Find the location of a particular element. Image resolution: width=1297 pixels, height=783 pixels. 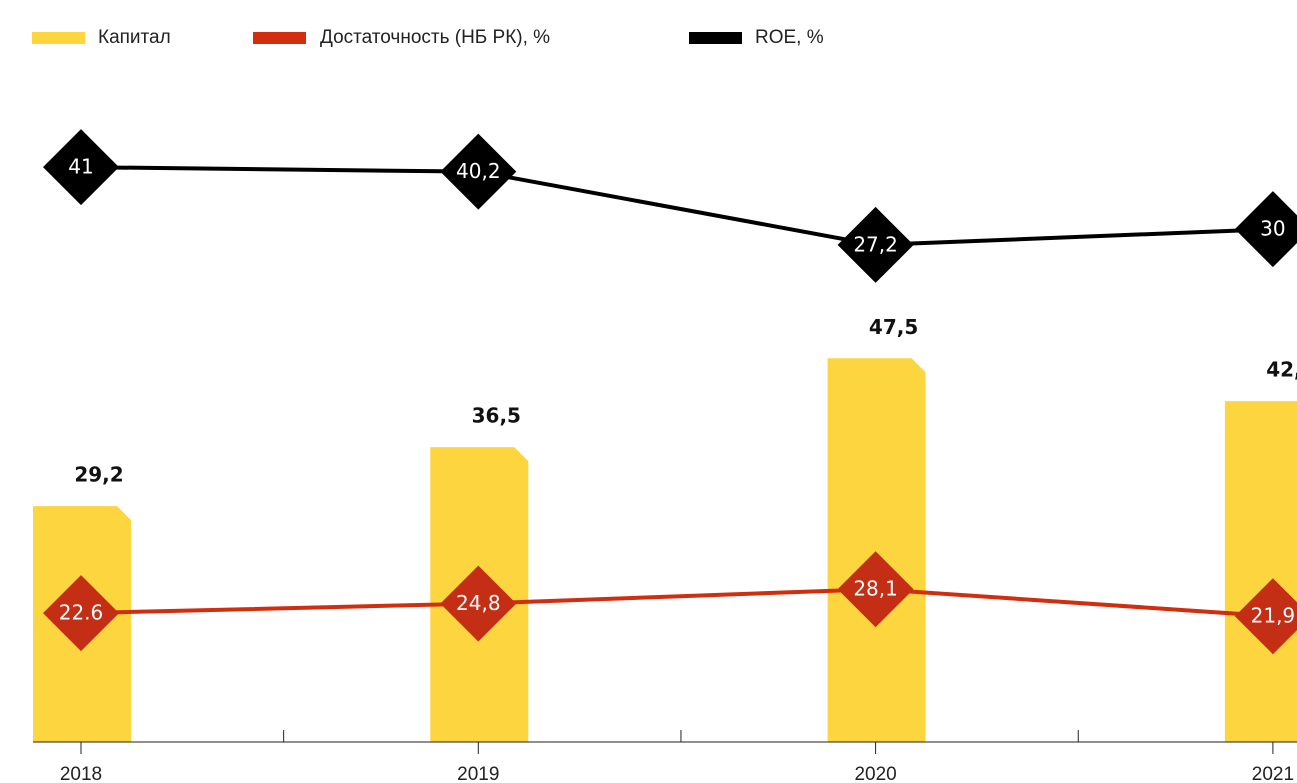

point-value-label: 21,9 is located at coordinates (1273, 616).